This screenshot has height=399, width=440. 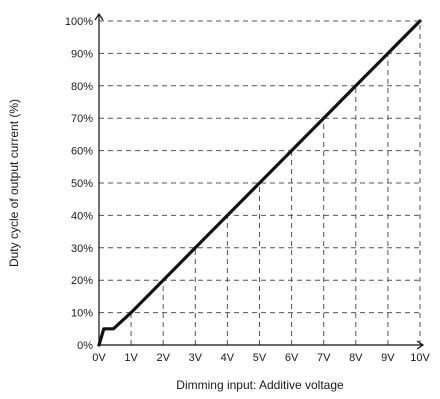 I want to click on y-tick-label-70: 70%, so click(x=82, y=119).